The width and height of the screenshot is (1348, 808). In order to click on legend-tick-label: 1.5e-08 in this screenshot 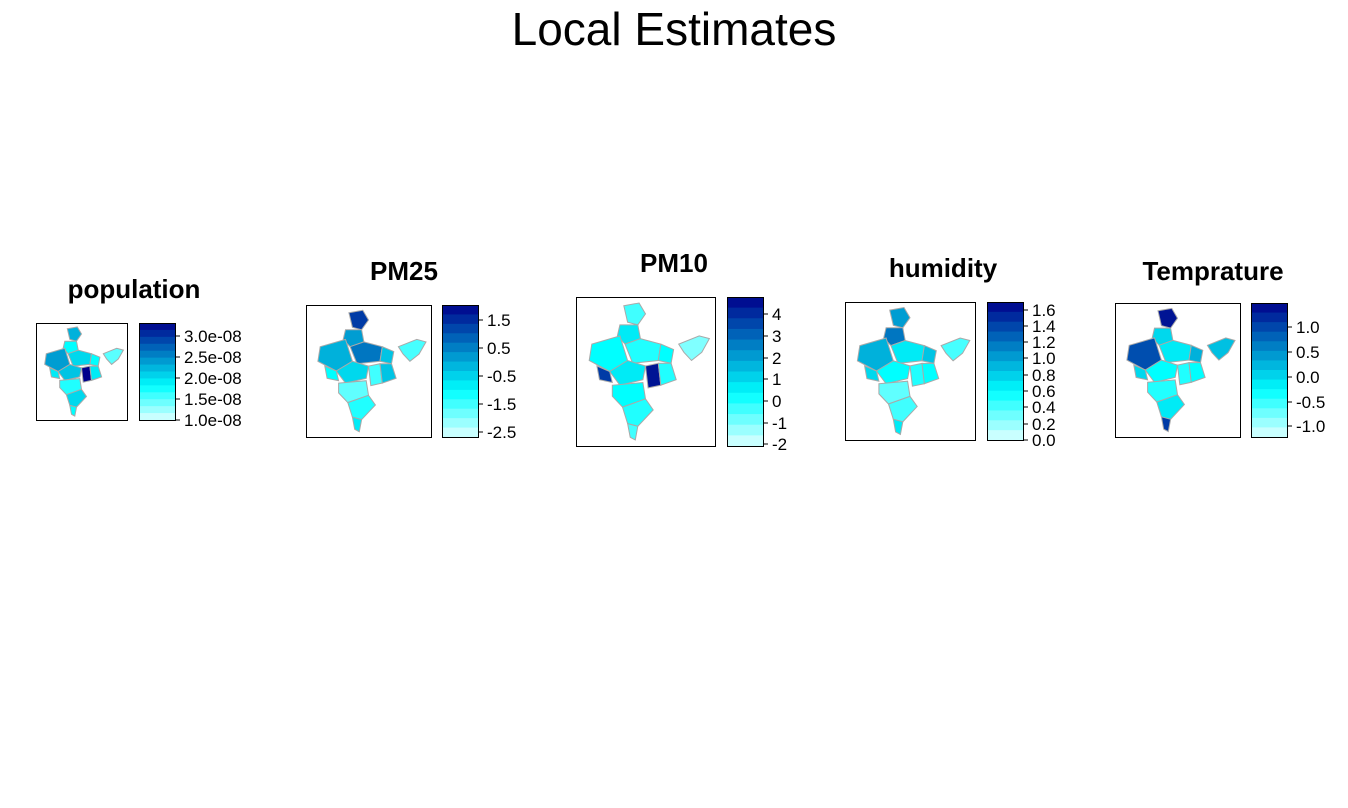, I will do `click(213, 399)`.